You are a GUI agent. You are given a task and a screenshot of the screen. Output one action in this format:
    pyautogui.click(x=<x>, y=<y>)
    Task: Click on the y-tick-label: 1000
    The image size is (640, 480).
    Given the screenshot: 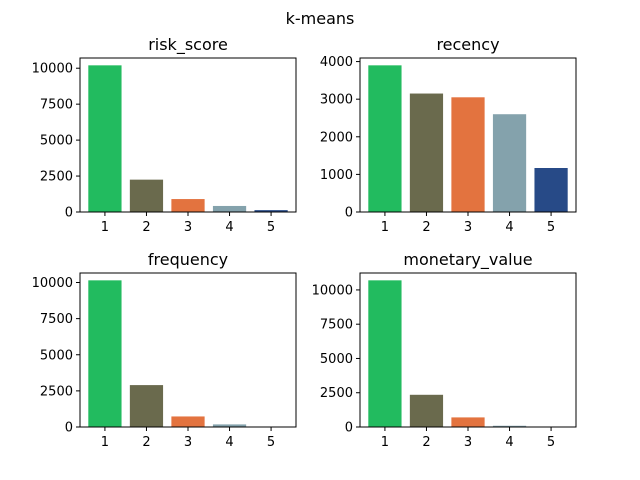 What is the action you would take?
    pyautogui.click(x=336, y=175)
    